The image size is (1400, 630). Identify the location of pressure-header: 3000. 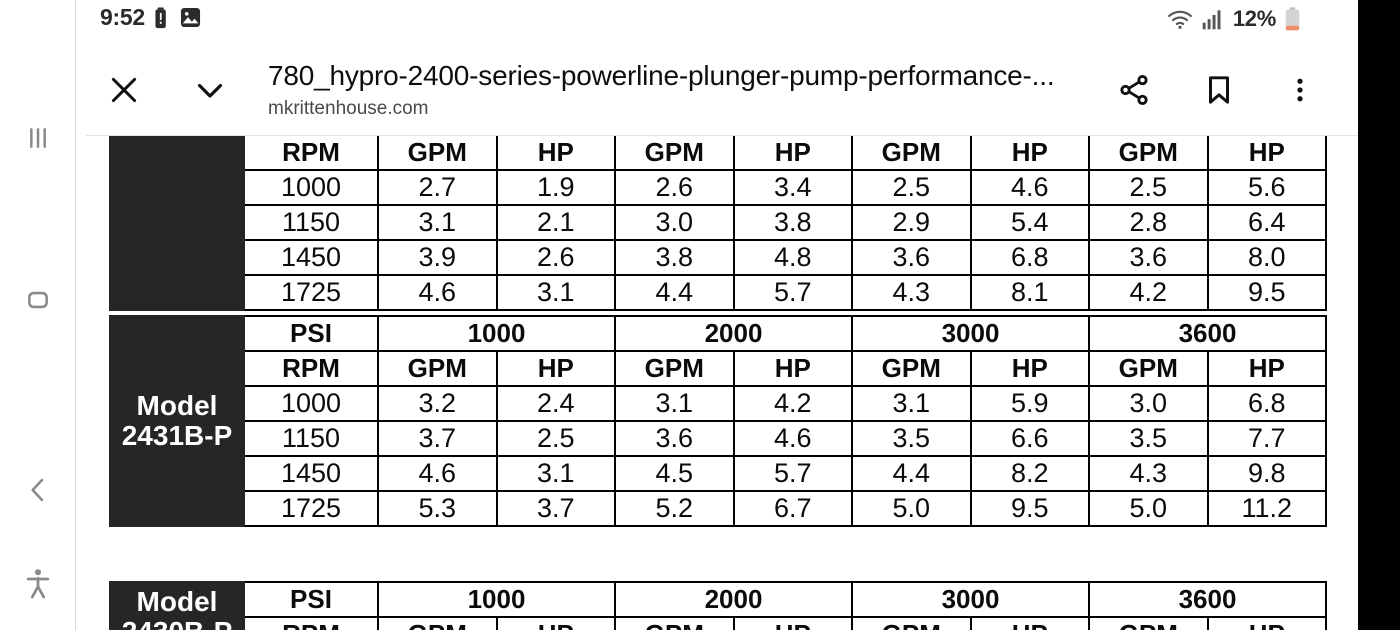
(970, 333).